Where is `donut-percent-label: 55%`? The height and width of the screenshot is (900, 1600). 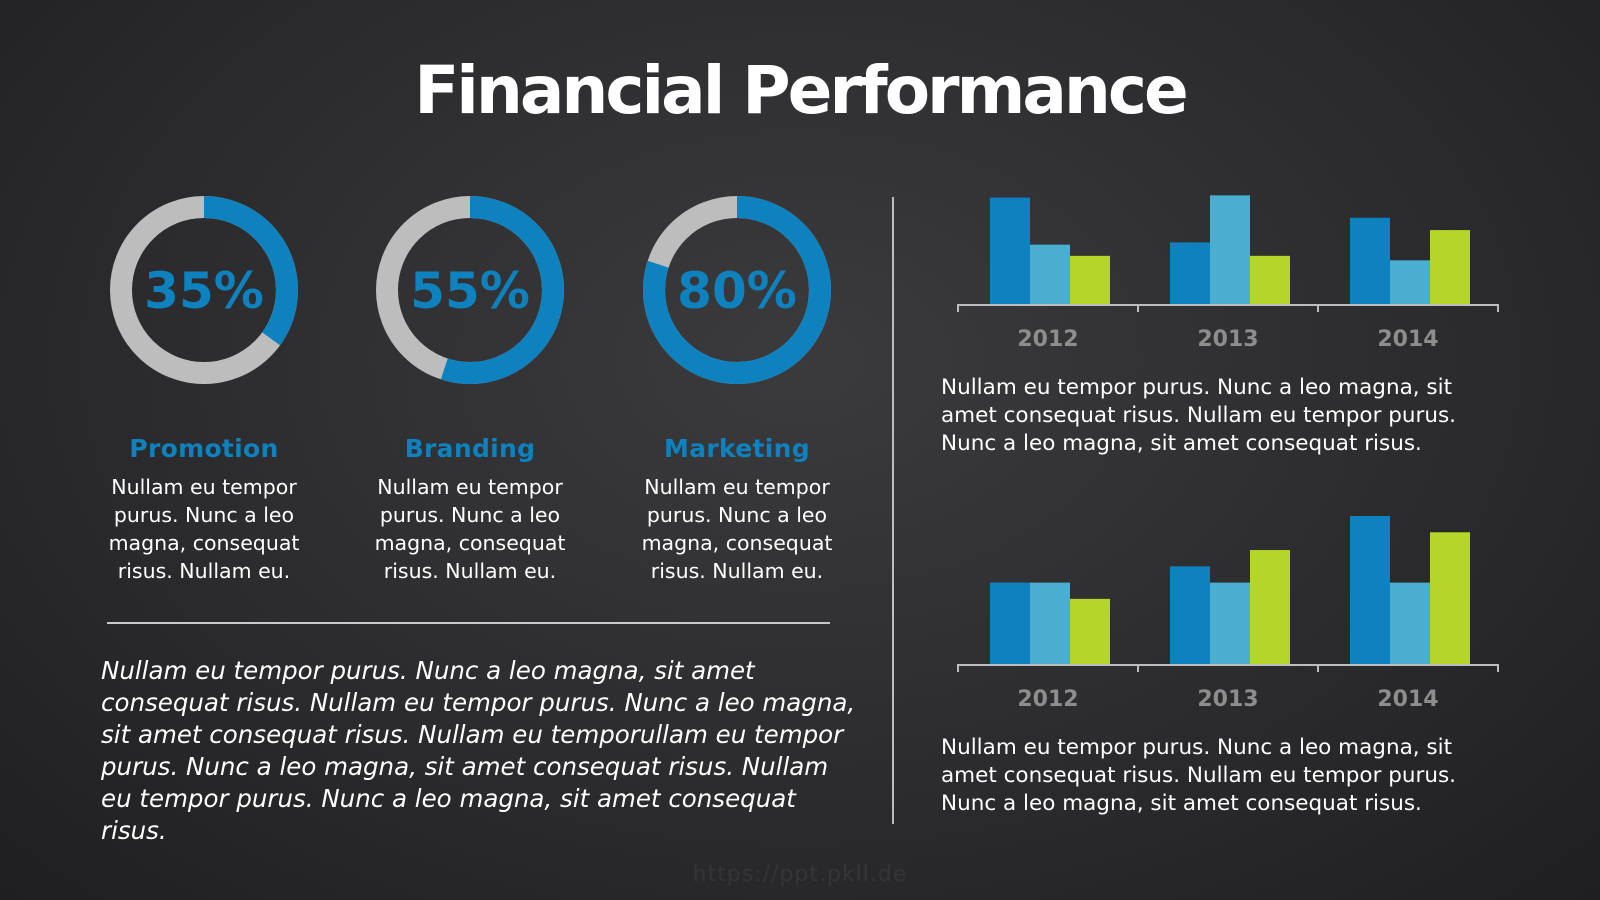
donut-percent-label: 55% is located at coordinates (470, 291).